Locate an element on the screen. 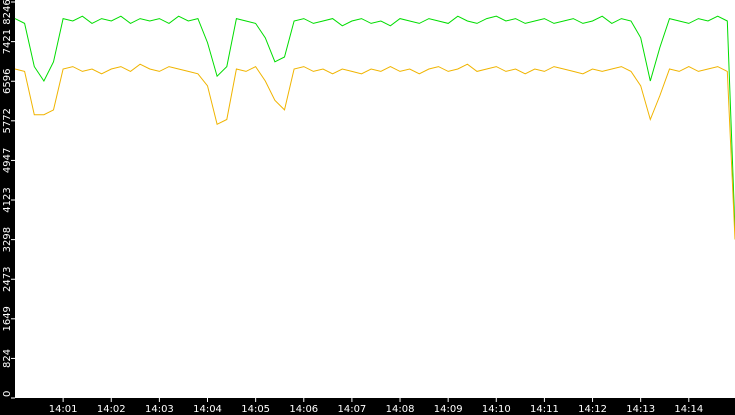  y-tick-label: 2473 is located at coordinates (7, 279).